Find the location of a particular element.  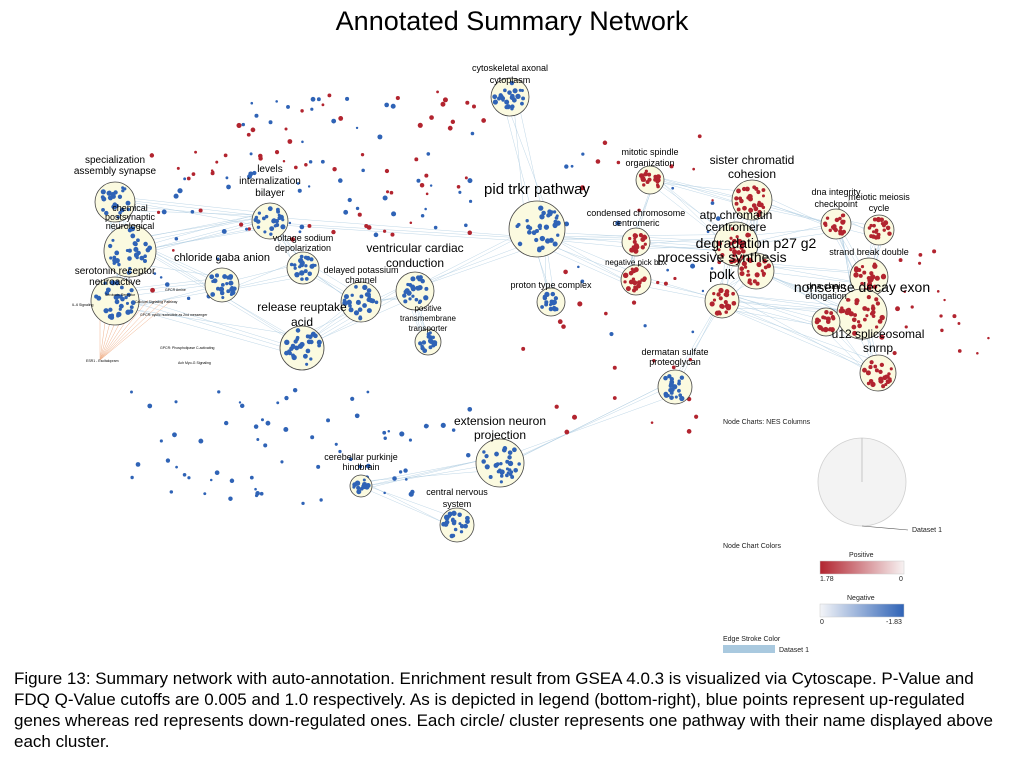

cluster-label: projection is located at coordinates (500, 435).